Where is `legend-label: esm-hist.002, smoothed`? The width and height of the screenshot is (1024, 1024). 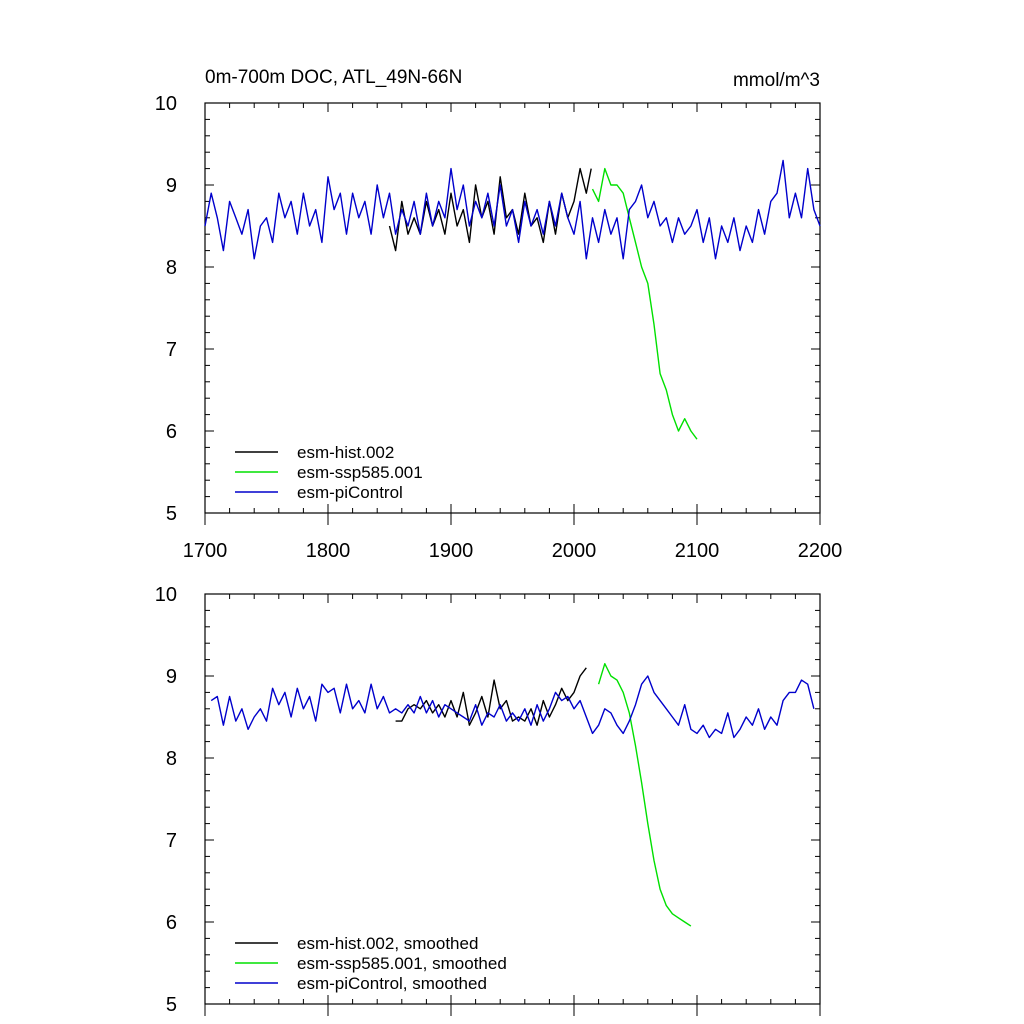
legend-label: esm-hist.002, smoothed is located at coordinates (387, 943).